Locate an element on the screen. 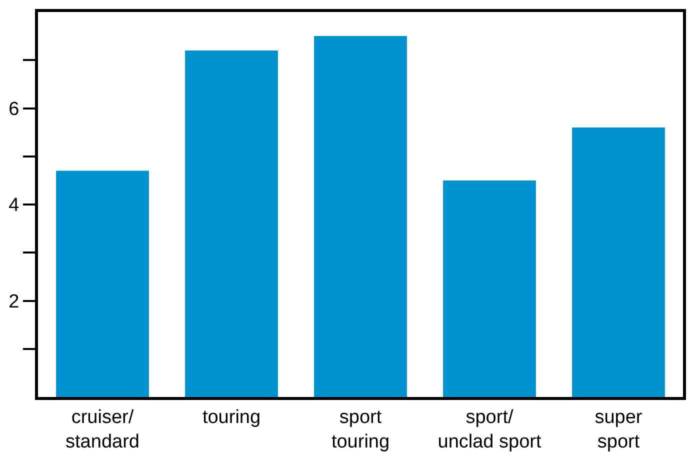 The height and width of the screenshot is (462, 695). x-tick-label: cruiser/ standard is located at coordinates (103, 429).